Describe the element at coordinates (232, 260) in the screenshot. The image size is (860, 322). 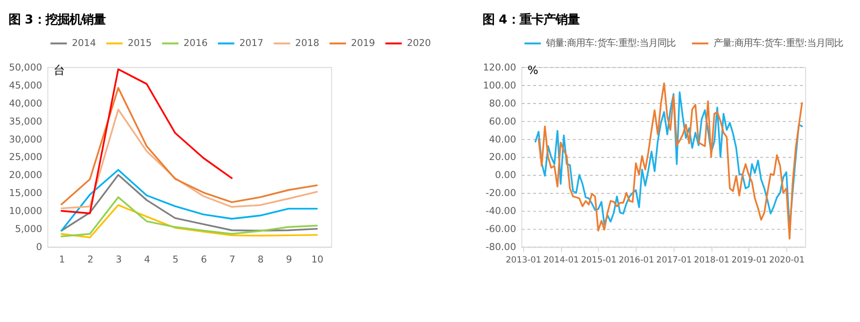
I see `x-tick-label: 7` at that location.